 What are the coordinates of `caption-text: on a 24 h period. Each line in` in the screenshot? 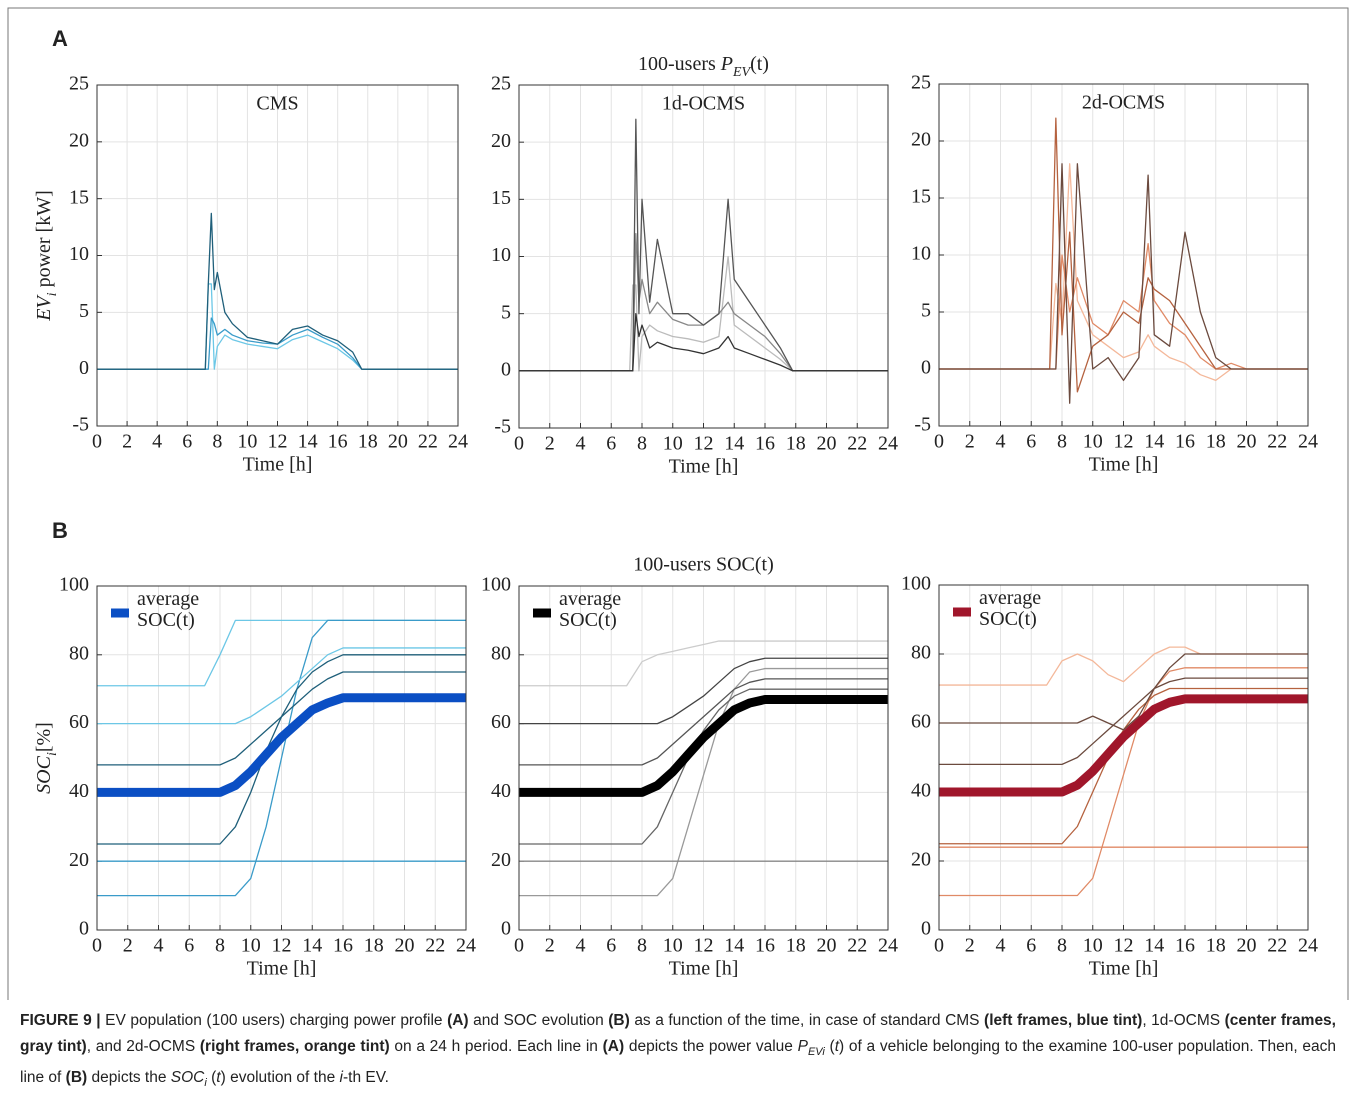 It's located at (496, 1046).